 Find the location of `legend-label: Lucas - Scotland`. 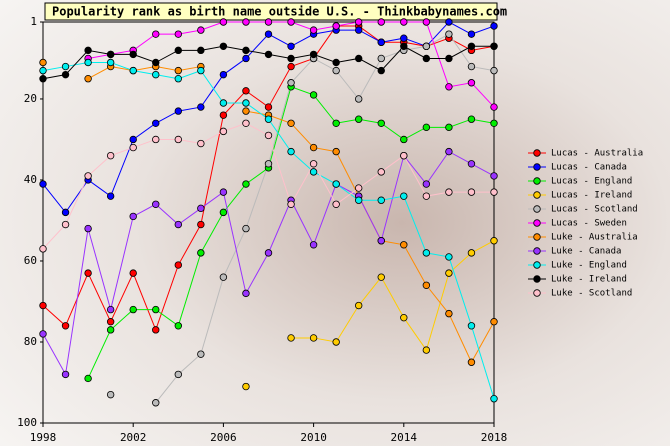

legend-label: Lucas - Scotland is located at coordinates (594, 210).